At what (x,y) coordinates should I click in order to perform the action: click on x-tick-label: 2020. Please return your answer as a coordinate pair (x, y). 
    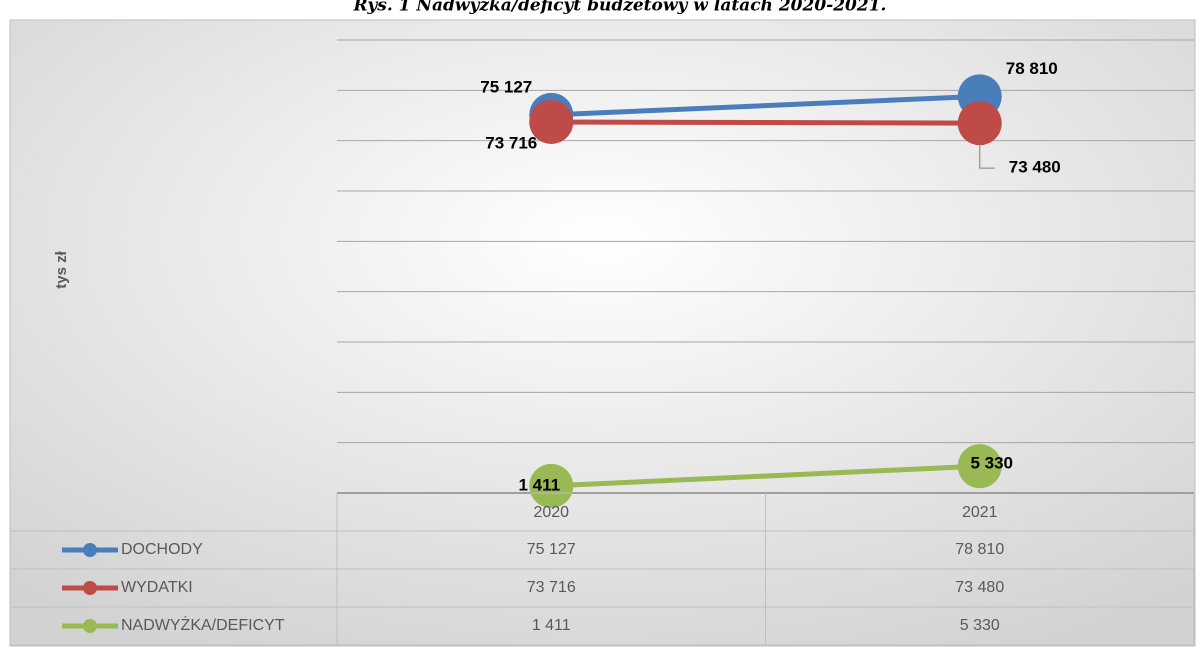
    Looking at the image, I should click on (551, 512).